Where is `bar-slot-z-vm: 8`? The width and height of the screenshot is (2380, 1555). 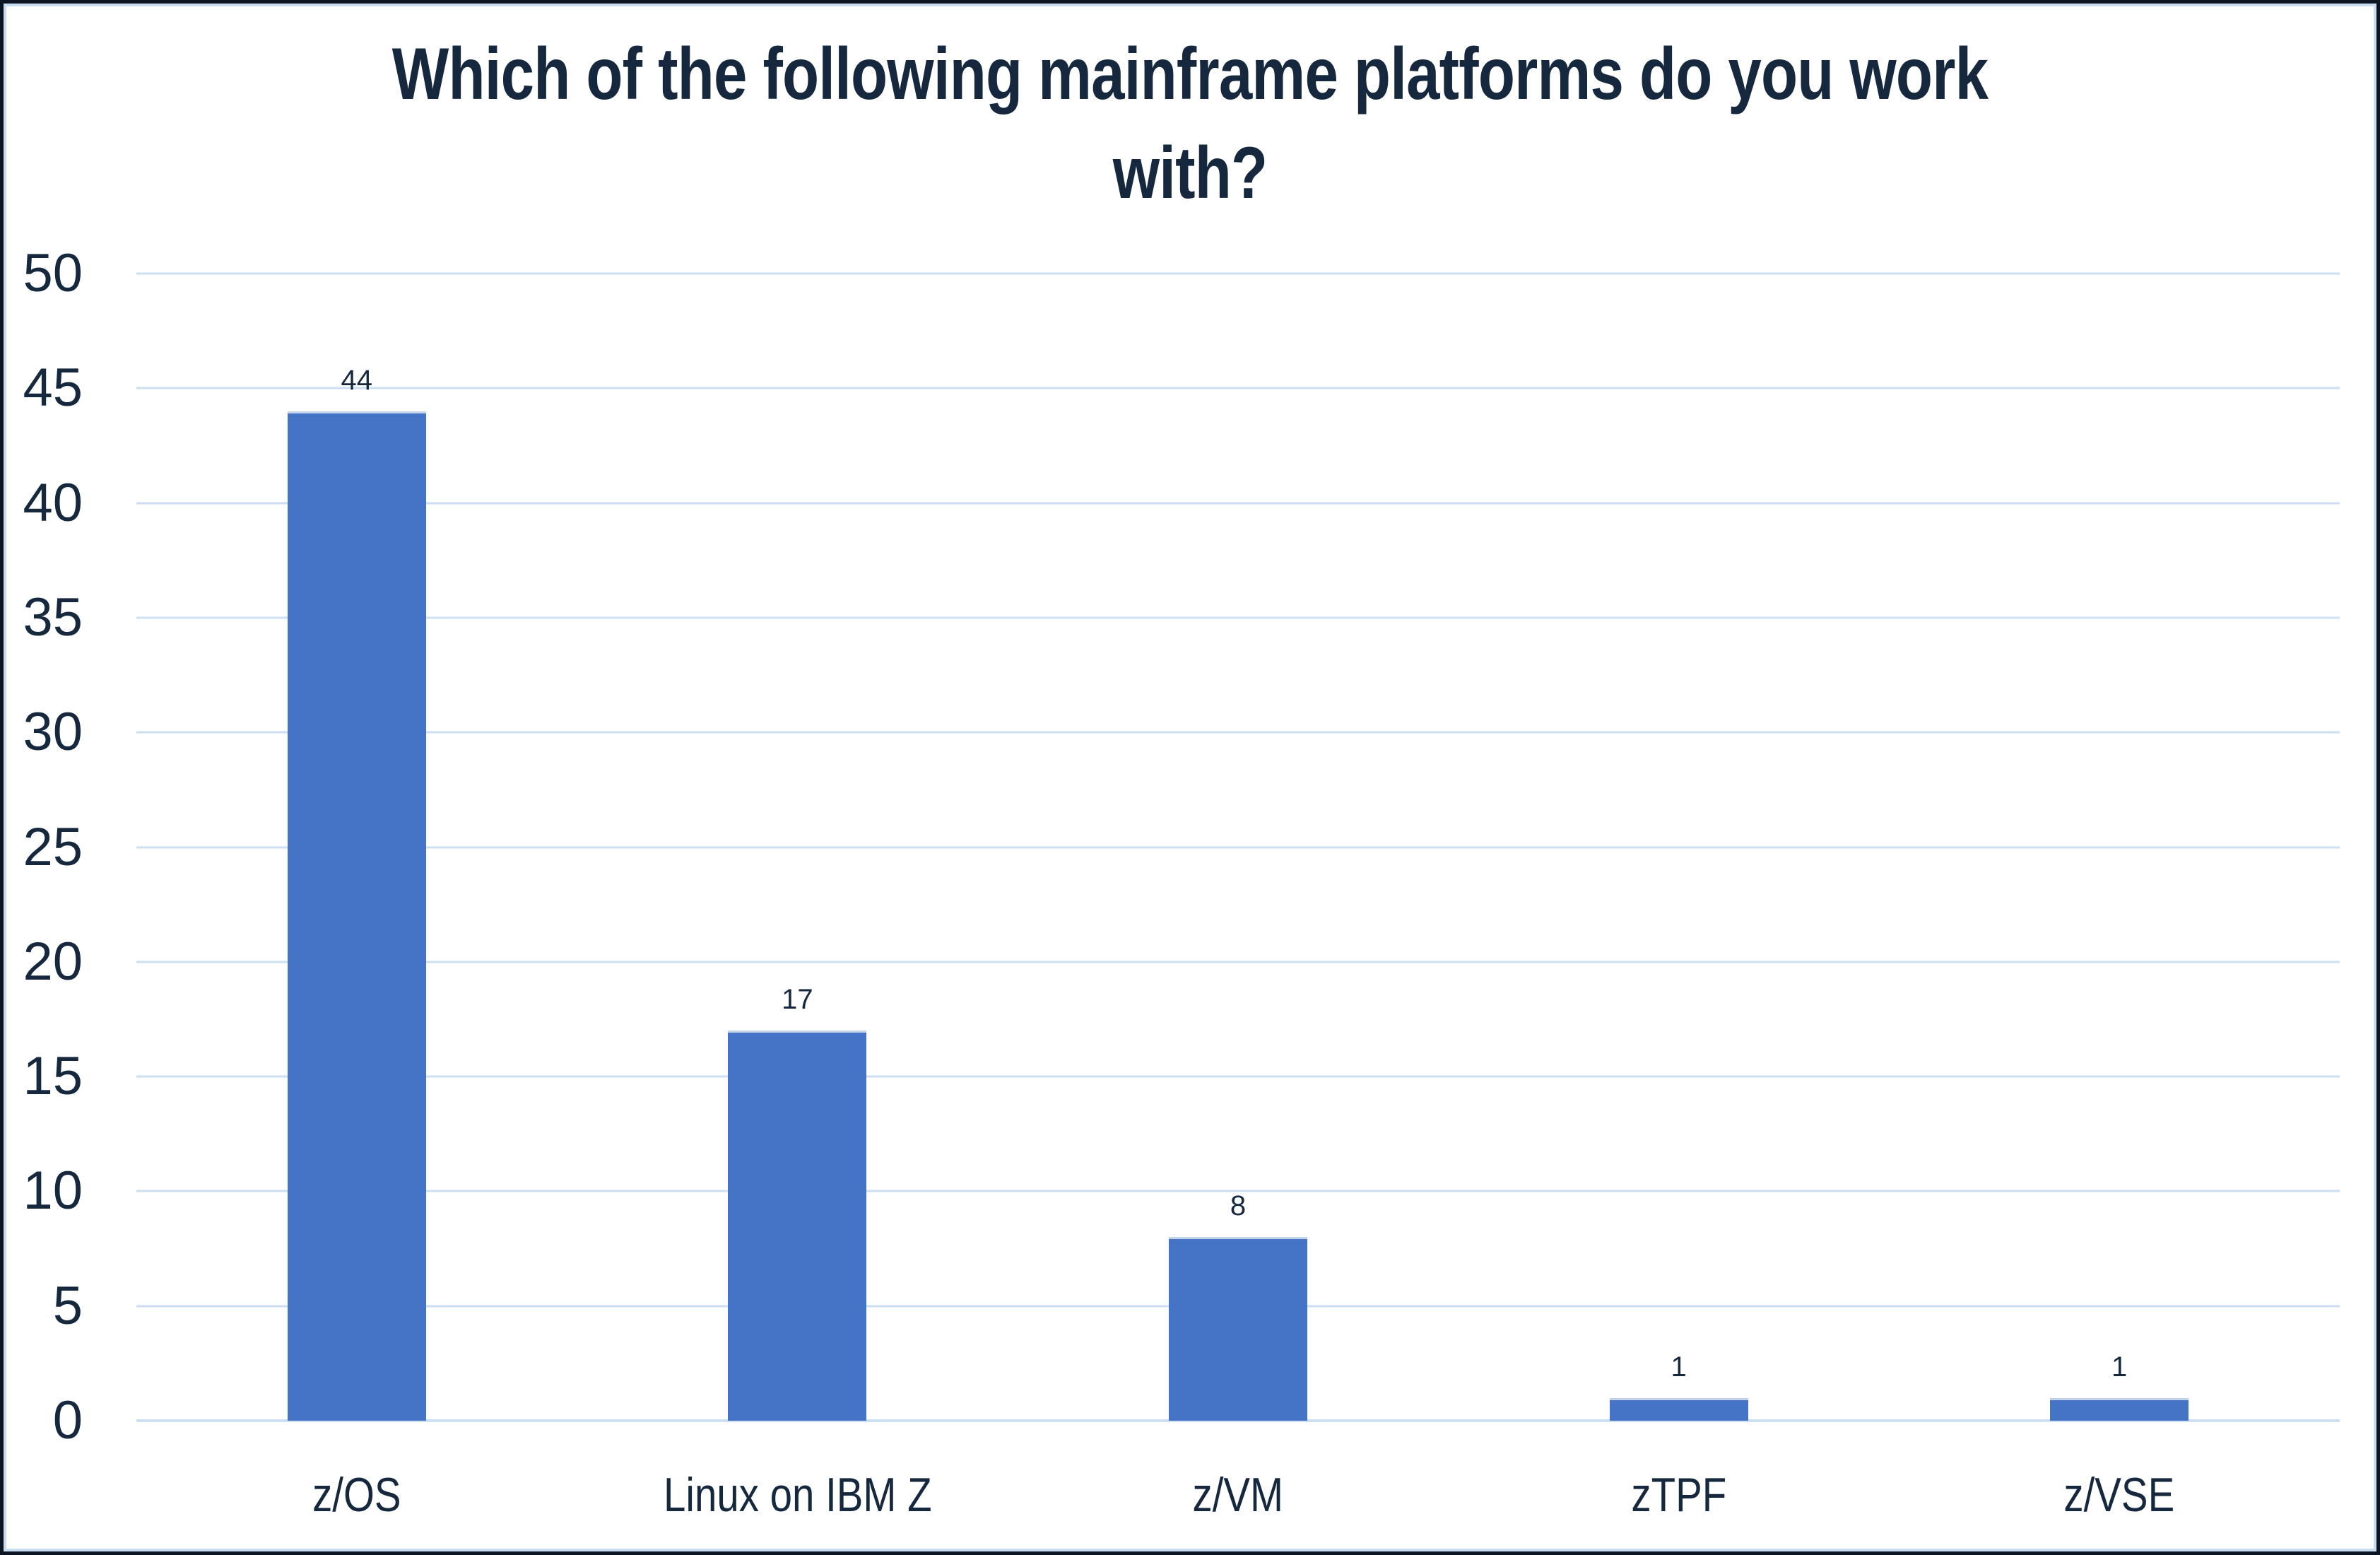 bar-slot-z-vm: 8 is located at coordinates (1238, 847).